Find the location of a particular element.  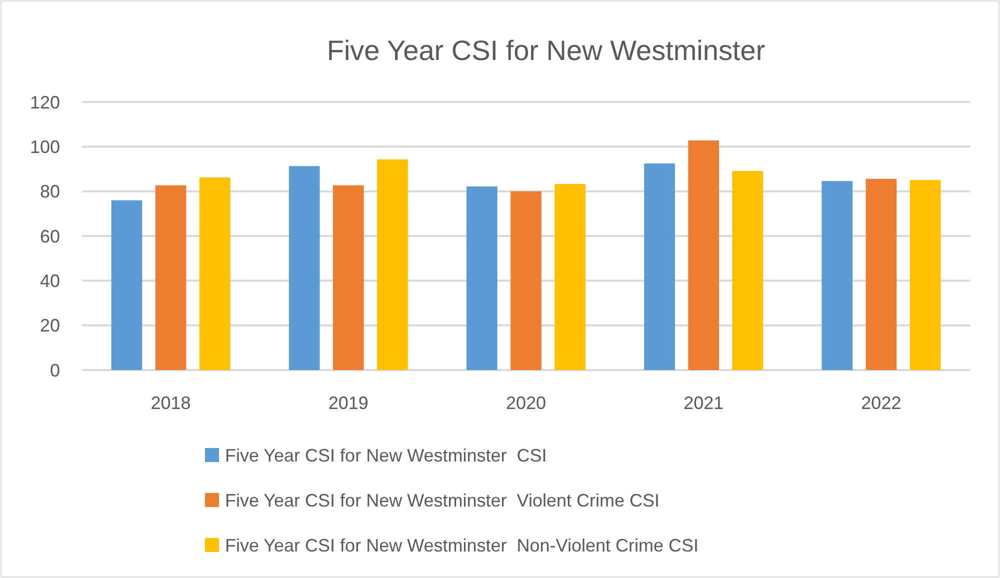

x-tick-label: 2021 is located at coordinates (704, 403).